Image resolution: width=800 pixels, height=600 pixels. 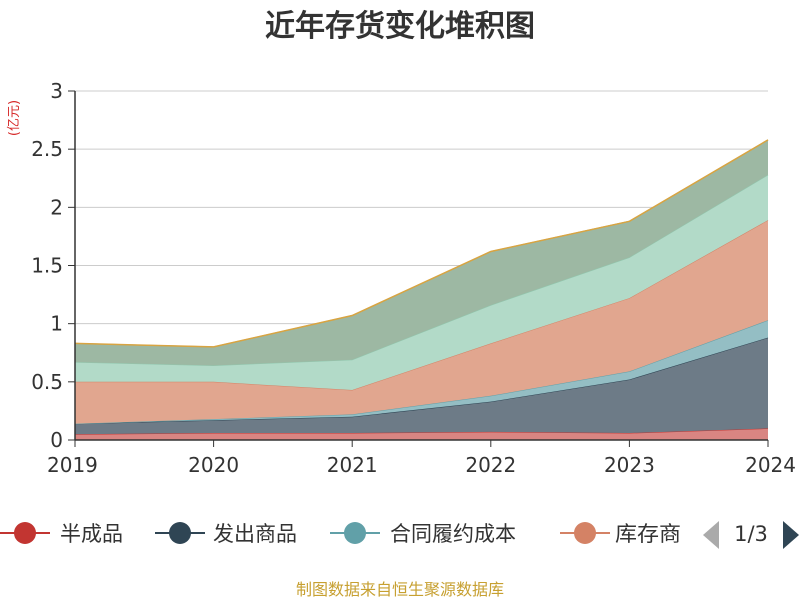 What do you see at coordinates (72, 465) in the screenshot?
I see `x-tick-label: 2019` at bounding box center [72, 465].